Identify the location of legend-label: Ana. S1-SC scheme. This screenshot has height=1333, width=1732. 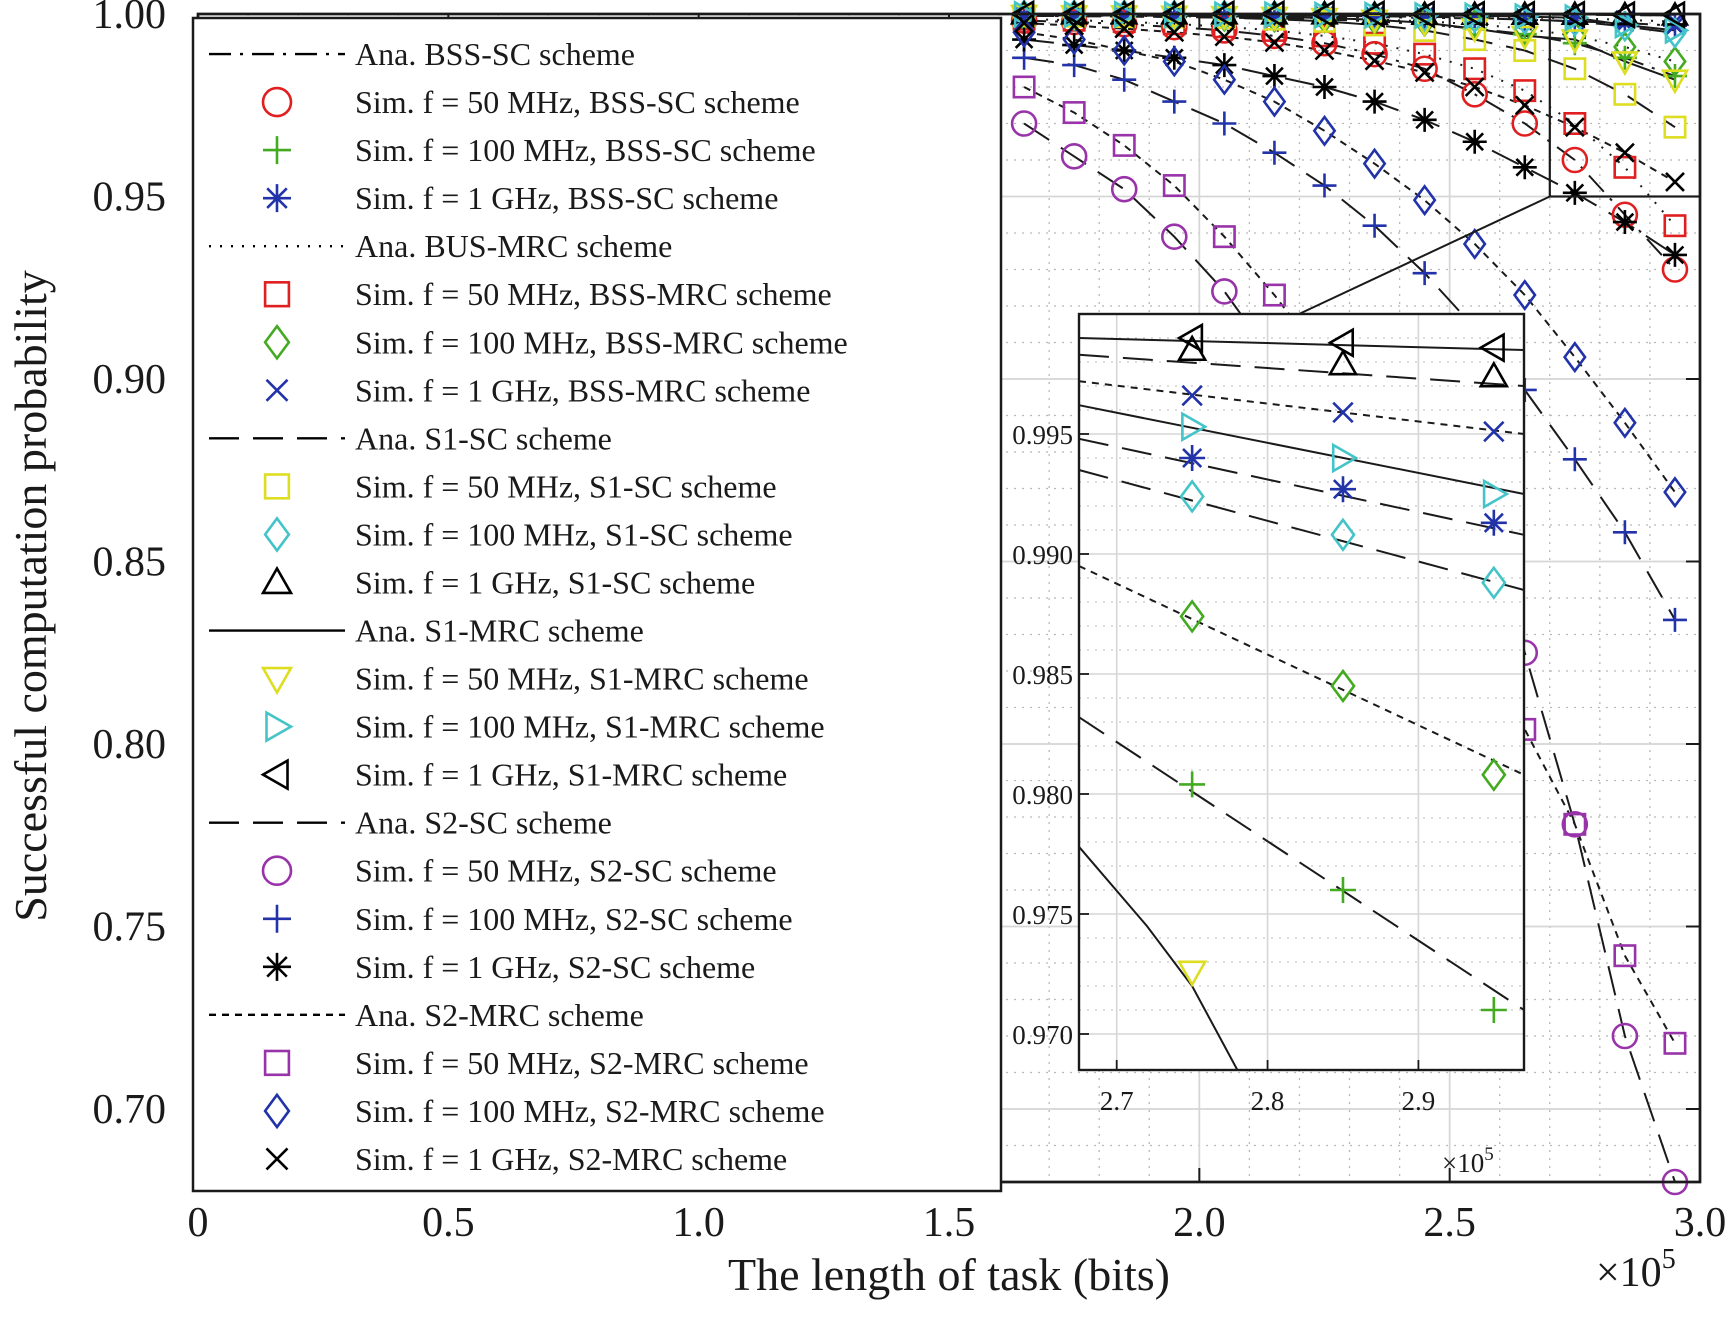
(483, 438).